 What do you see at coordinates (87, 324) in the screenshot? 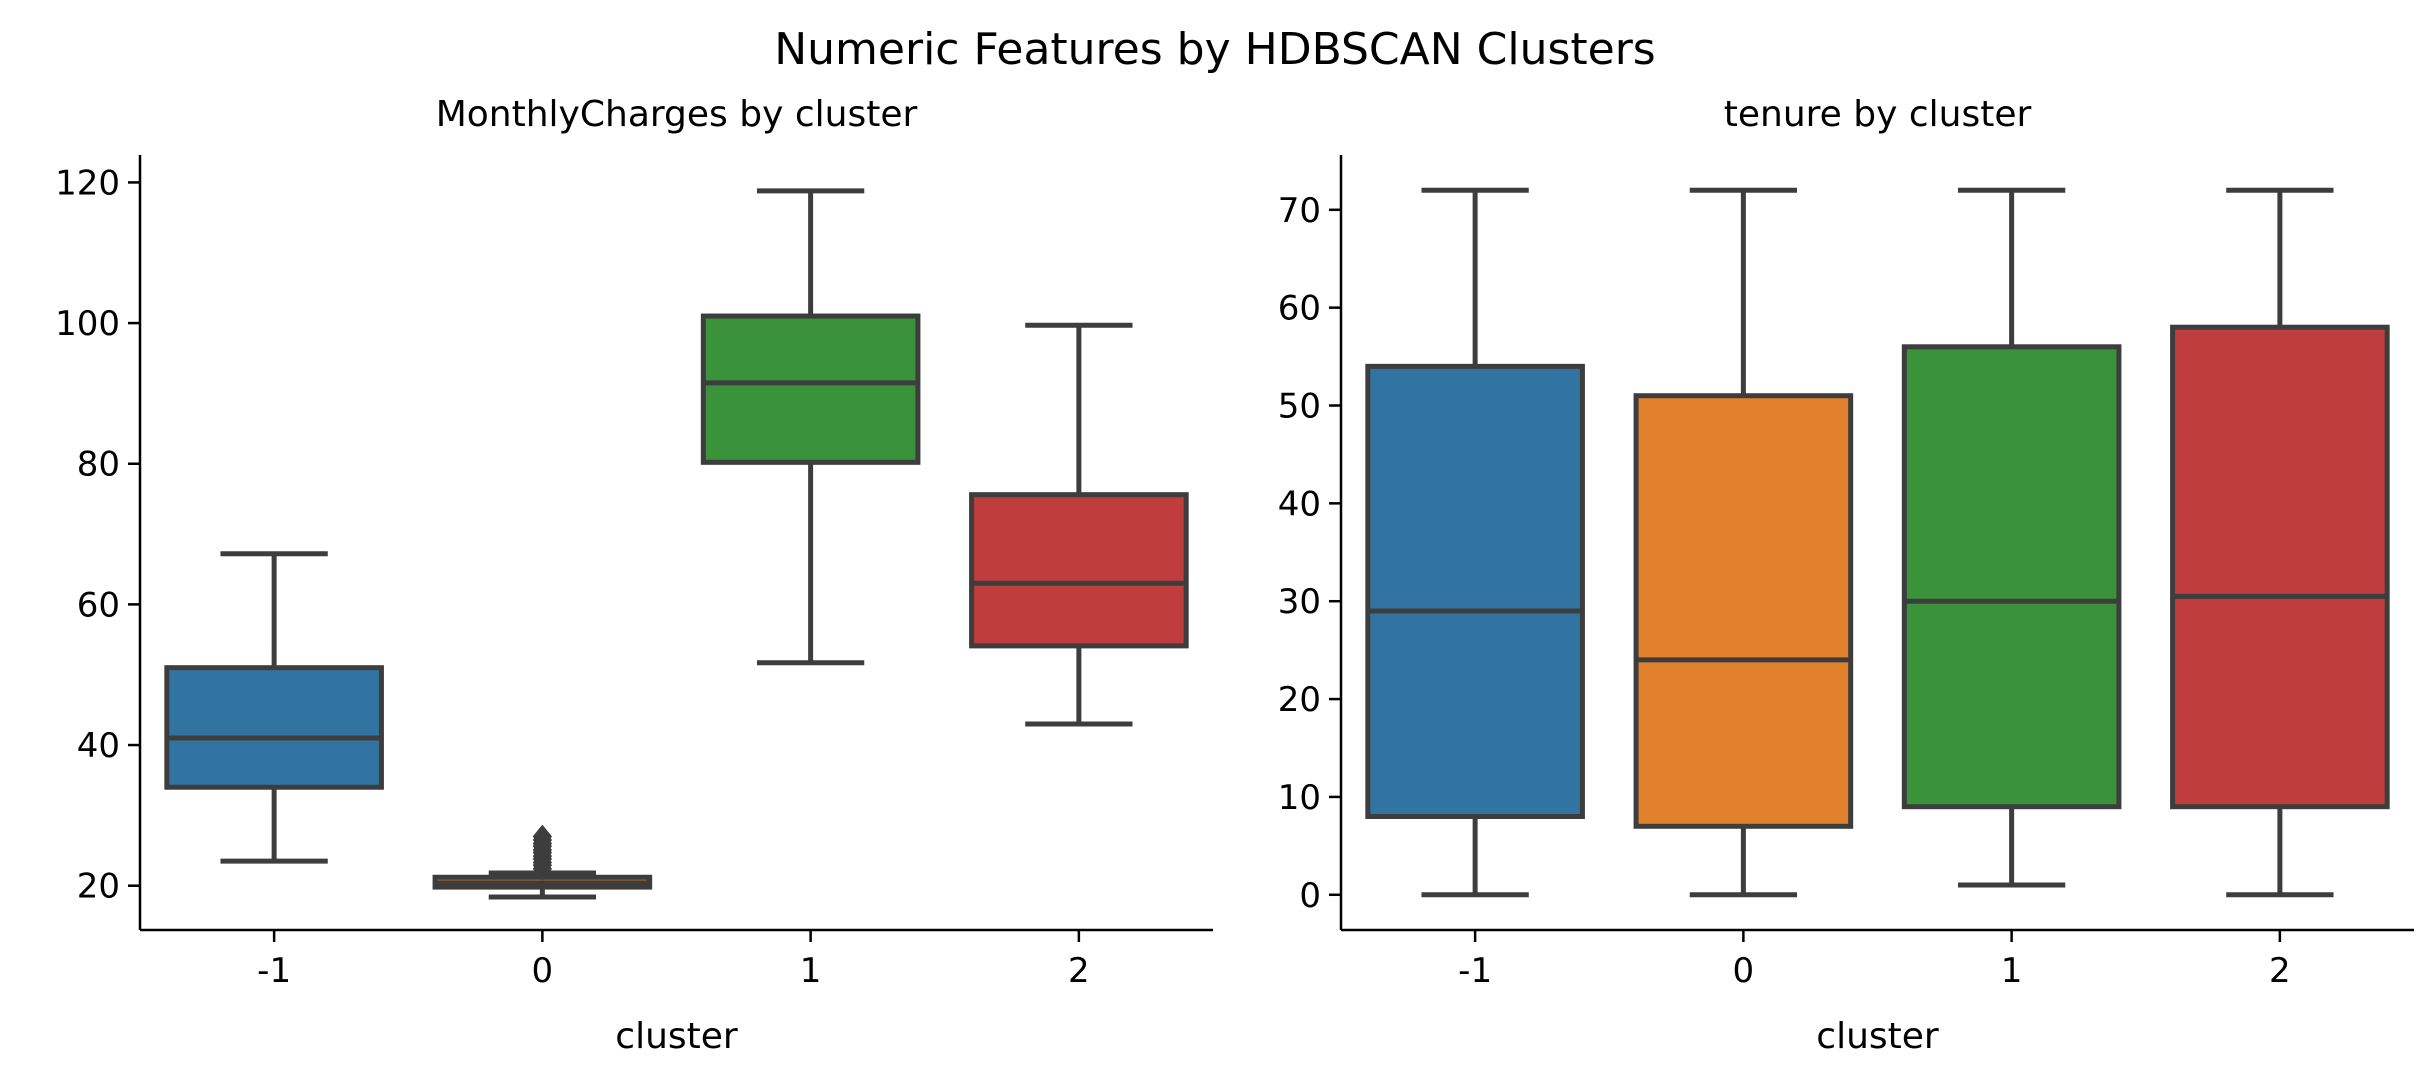
I see `y-tick-label: 100` at bounding box center [87, 324].